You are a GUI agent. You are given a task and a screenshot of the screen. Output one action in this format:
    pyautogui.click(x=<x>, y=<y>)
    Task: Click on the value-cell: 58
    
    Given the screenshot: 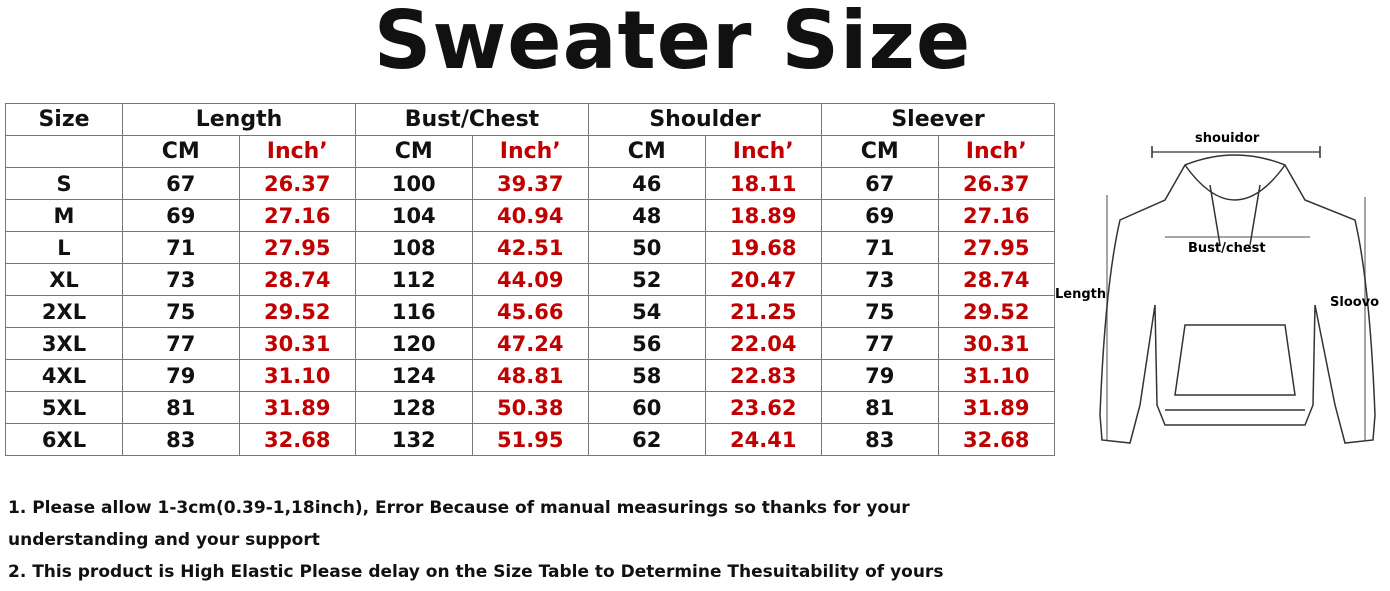 What is the action you would take?
    pyautogui.click(x=647, y=375)
    